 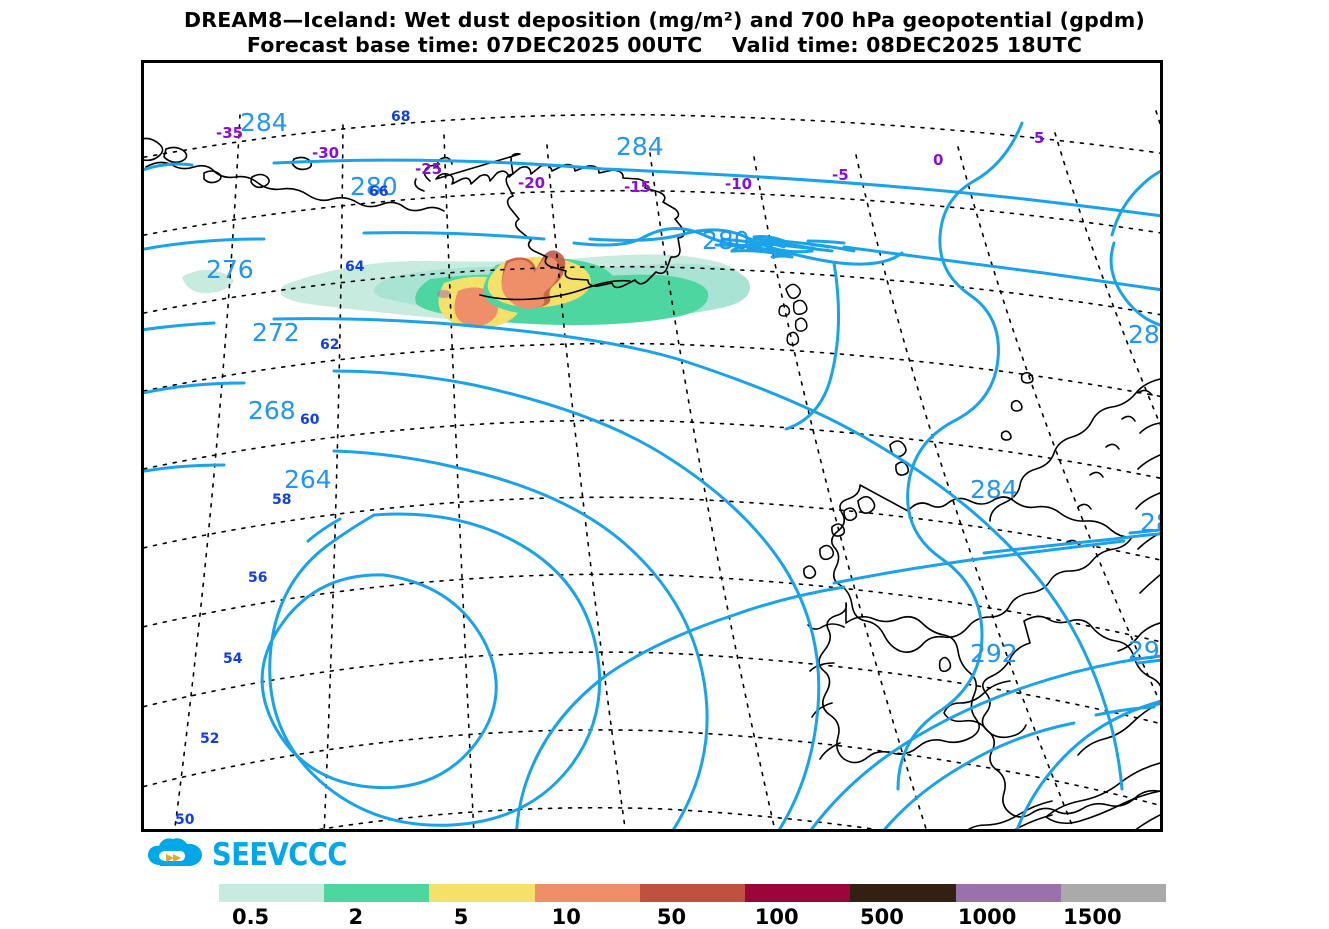 What do you see at coordinates (272, 410) in the screenshot?
I see `contour-label: 268` at bounding box center [272, 410].